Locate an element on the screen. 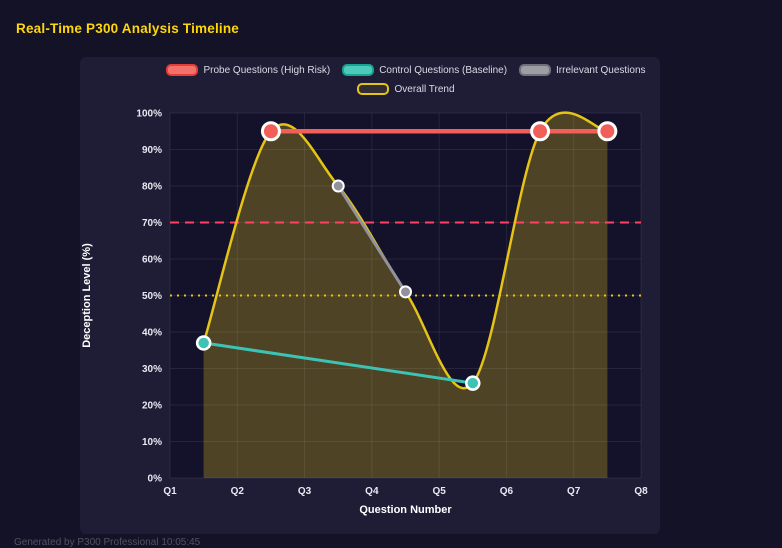 The image size is (782, 548). y-tick-label: 70% is located at coordinates (152, 223).